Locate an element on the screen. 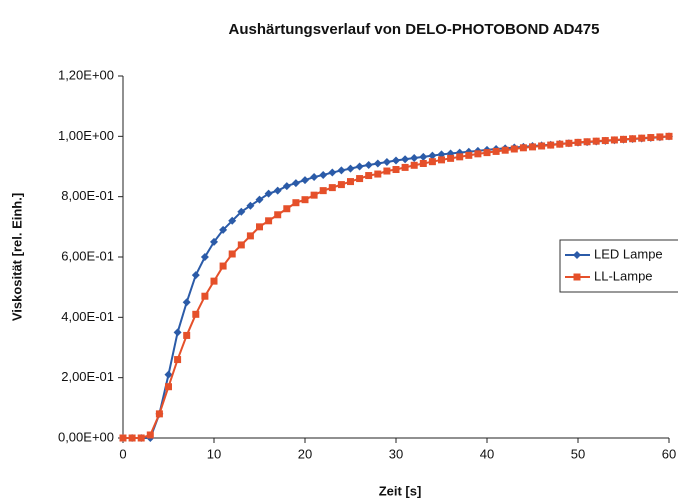  y-tick-label: 2,00E-01 is located at coordinates (87, 376).